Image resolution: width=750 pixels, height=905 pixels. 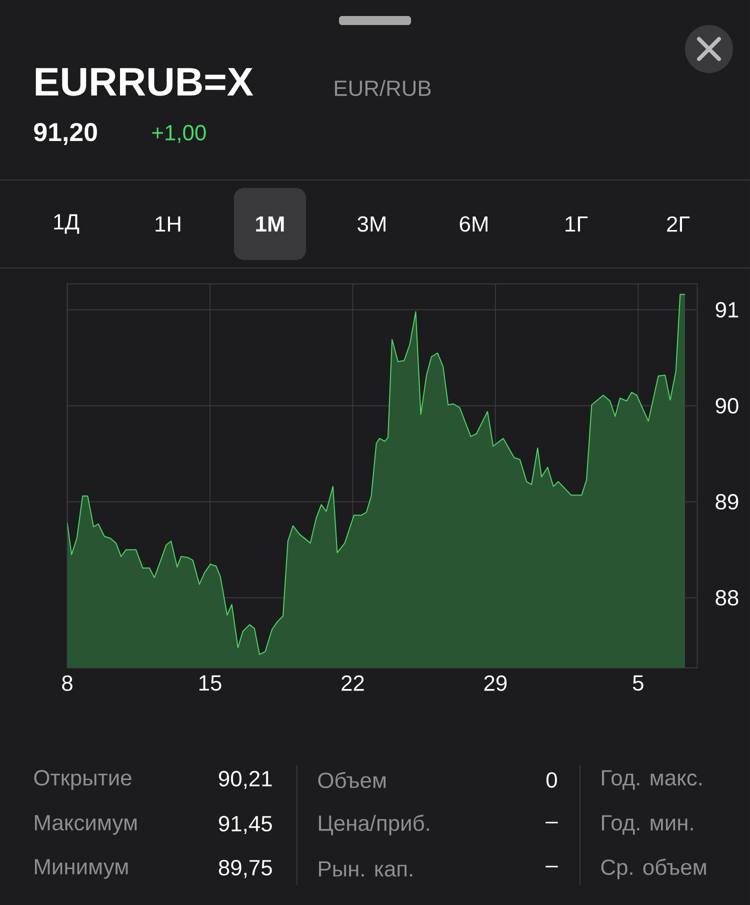 What do you see at coordinates (727, 598) in the screenshot?
I see `y-tick-label: 88` at bounding box center [727, 598].